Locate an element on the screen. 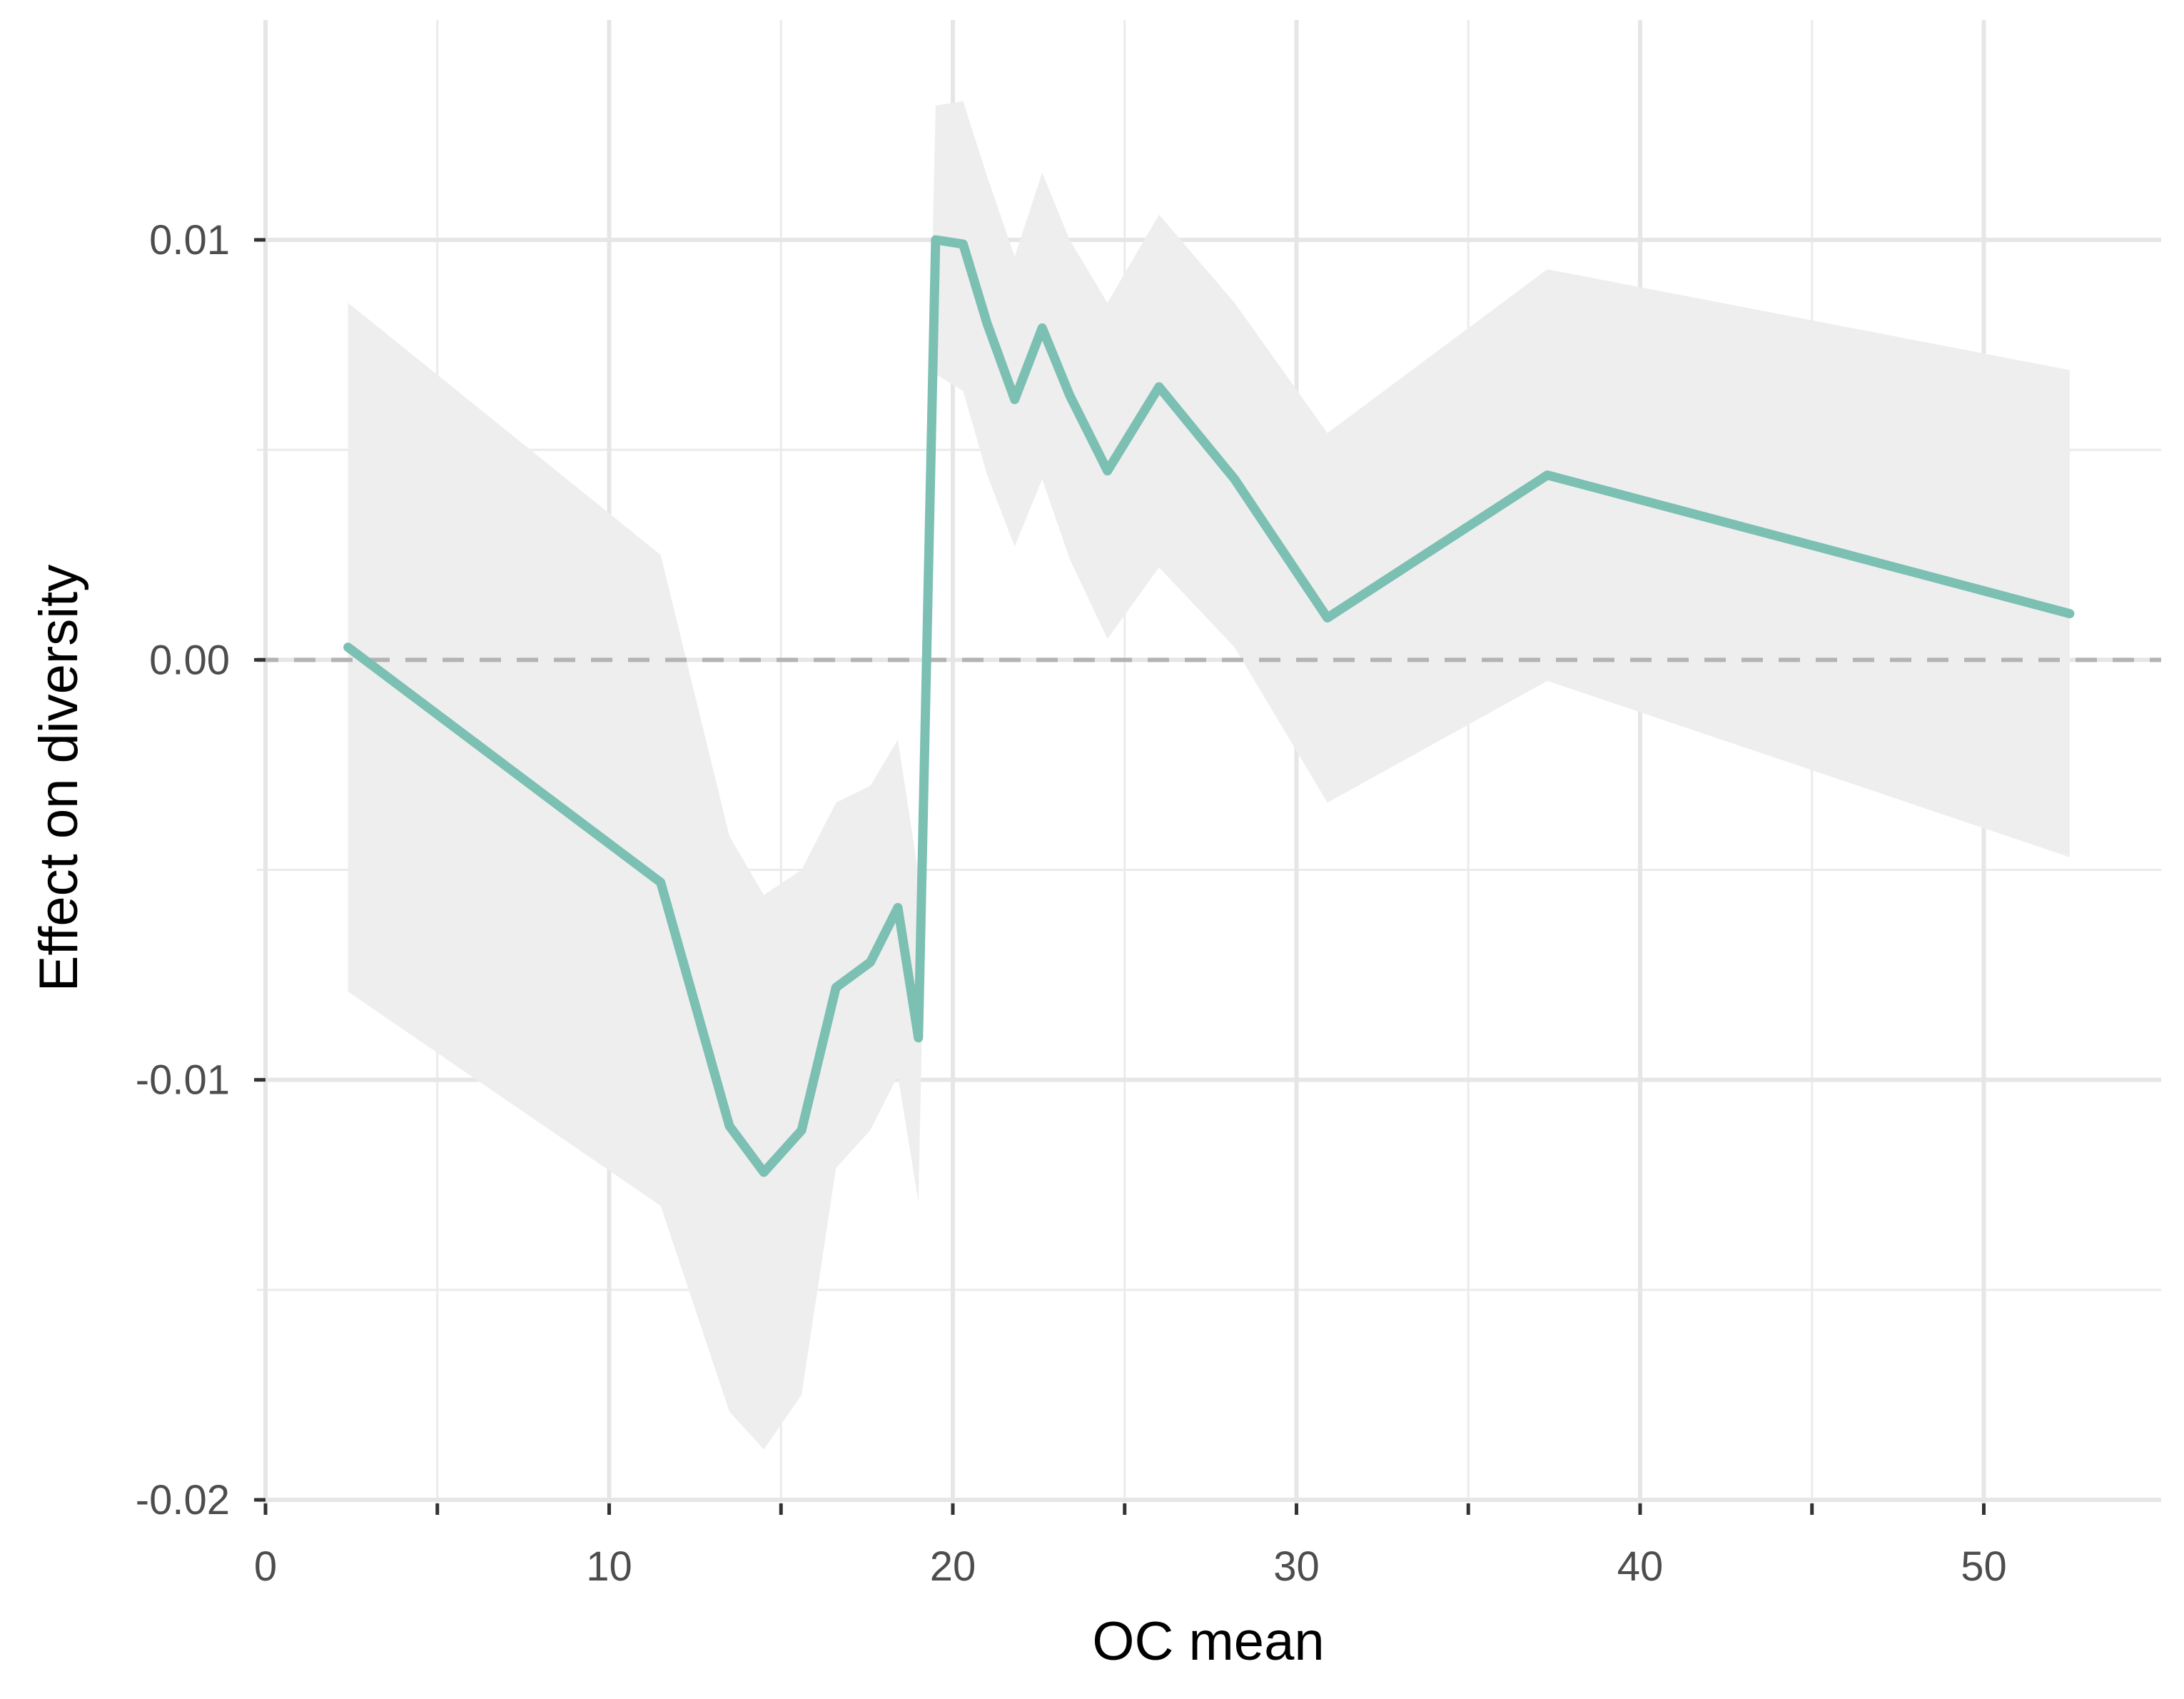  x-tick-label: 50 is located at coordinates (1984, 1567).